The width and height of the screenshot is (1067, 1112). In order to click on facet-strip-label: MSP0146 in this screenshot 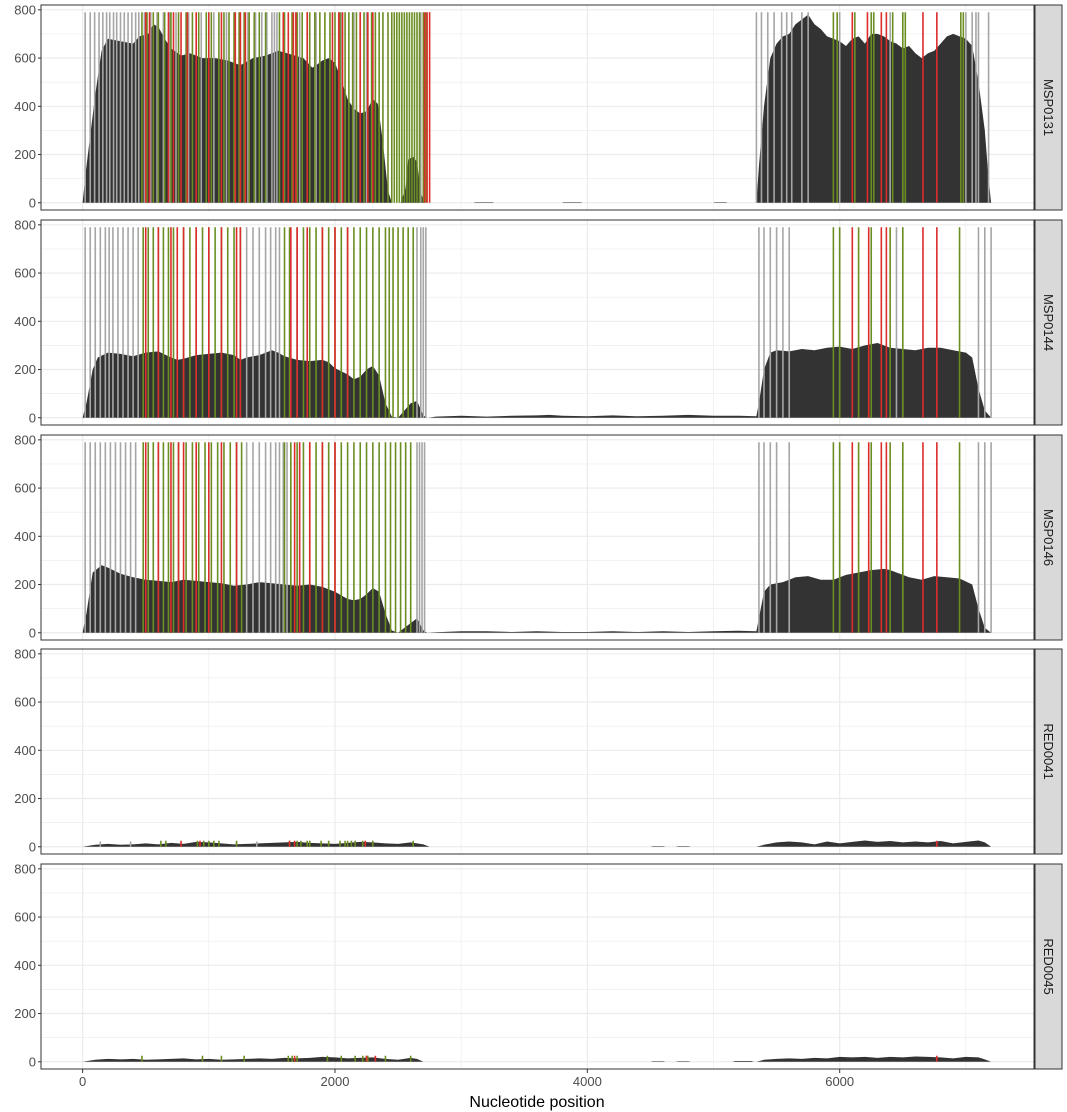, I will do `click(1048, 537)`.